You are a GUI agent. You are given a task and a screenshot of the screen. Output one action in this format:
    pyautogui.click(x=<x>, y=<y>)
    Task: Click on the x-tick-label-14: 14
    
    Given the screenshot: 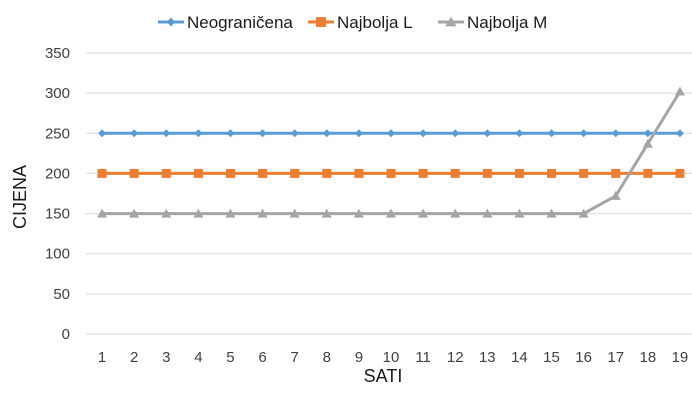 What is the action you would take?
    pyautogui.click(x=519, y=357)
    